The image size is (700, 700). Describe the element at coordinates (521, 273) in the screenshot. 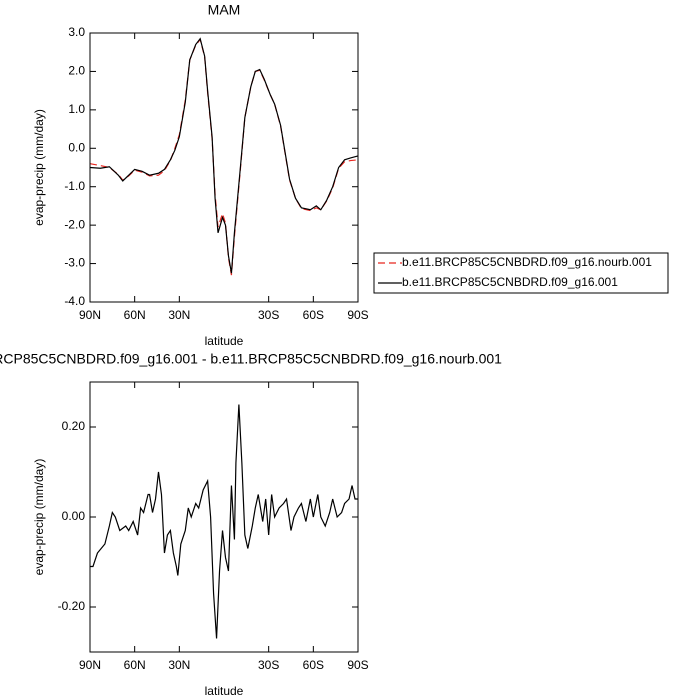

I see `legend-box` at that location.